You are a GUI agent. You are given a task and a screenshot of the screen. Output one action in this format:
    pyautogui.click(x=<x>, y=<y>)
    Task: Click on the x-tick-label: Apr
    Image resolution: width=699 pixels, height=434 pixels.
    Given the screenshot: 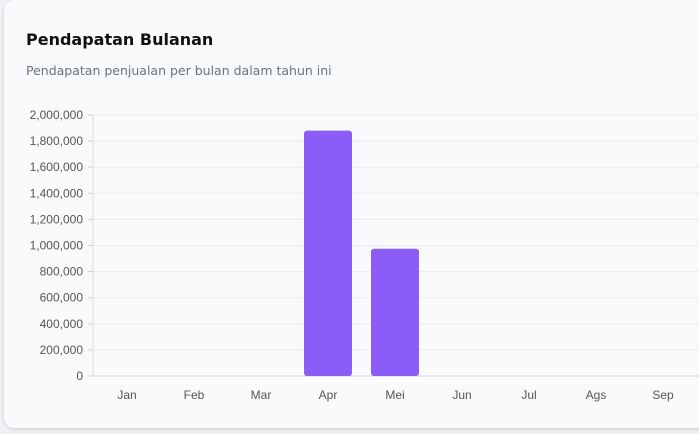 What is the action you would take?
    pyautogui.click(x=328, y=395)
    